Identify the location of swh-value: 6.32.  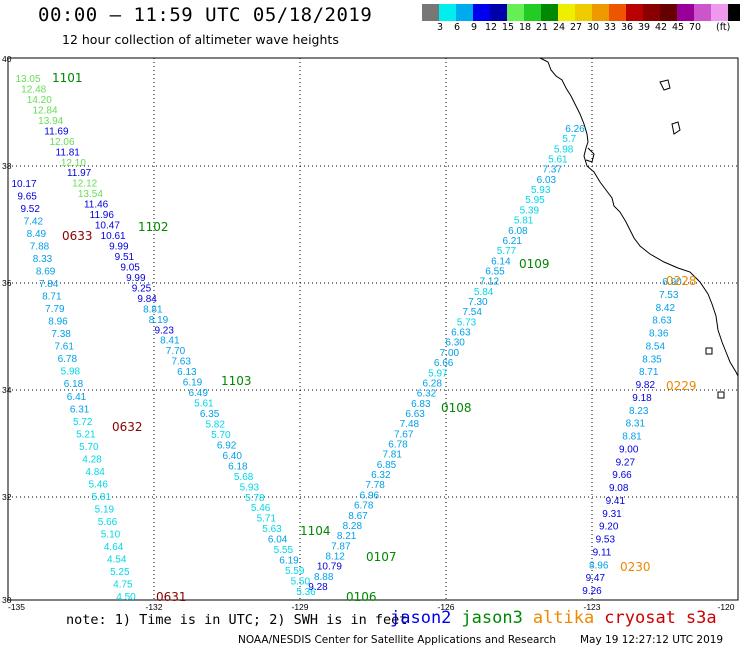
(381, 475).